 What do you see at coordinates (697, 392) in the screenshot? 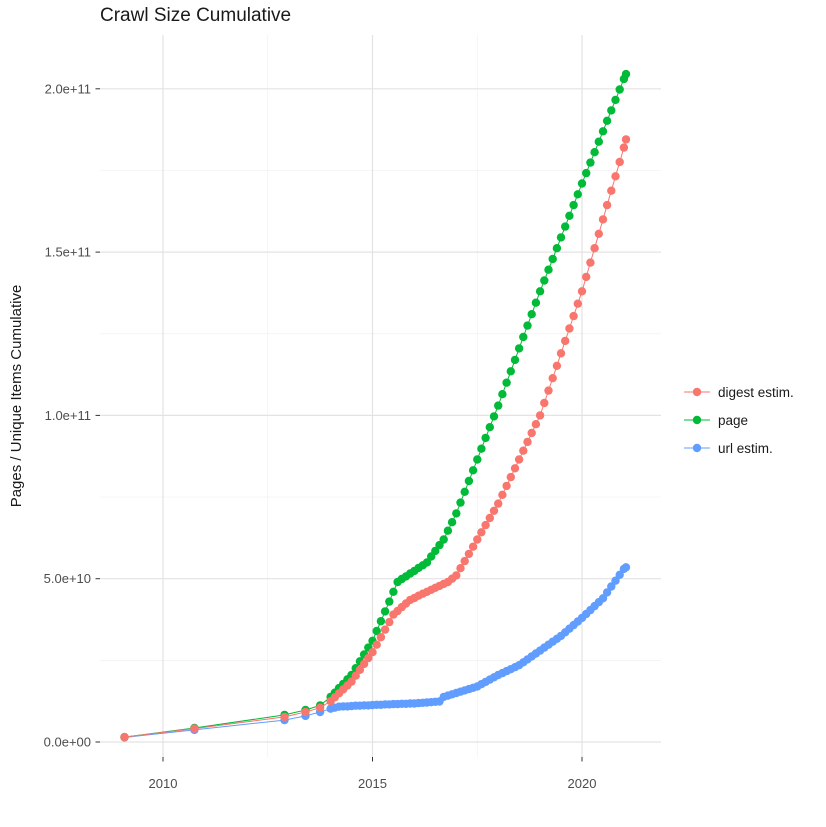
I see `legend-key-digest-estim-icon` at bounding box center [697, 392].